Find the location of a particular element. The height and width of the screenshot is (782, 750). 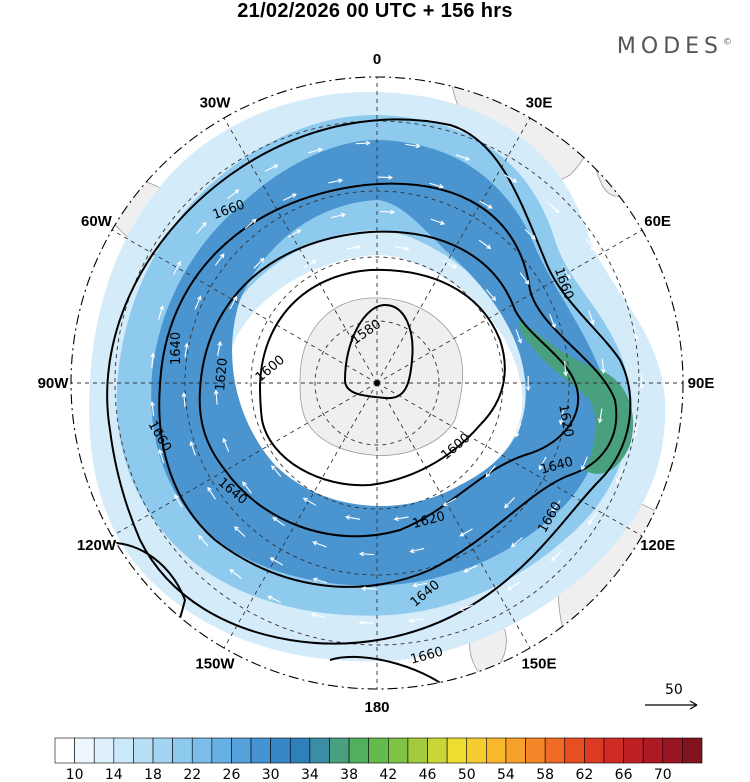

colorbar-tick-label: 54 is located at coordinates (506, 774).